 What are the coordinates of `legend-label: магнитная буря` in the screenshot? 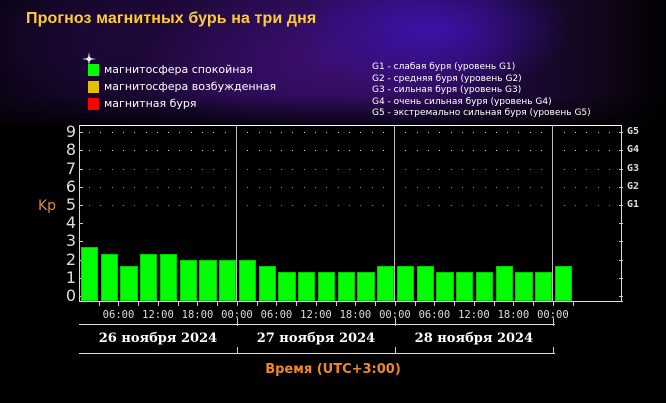 It's located at (150, 103).